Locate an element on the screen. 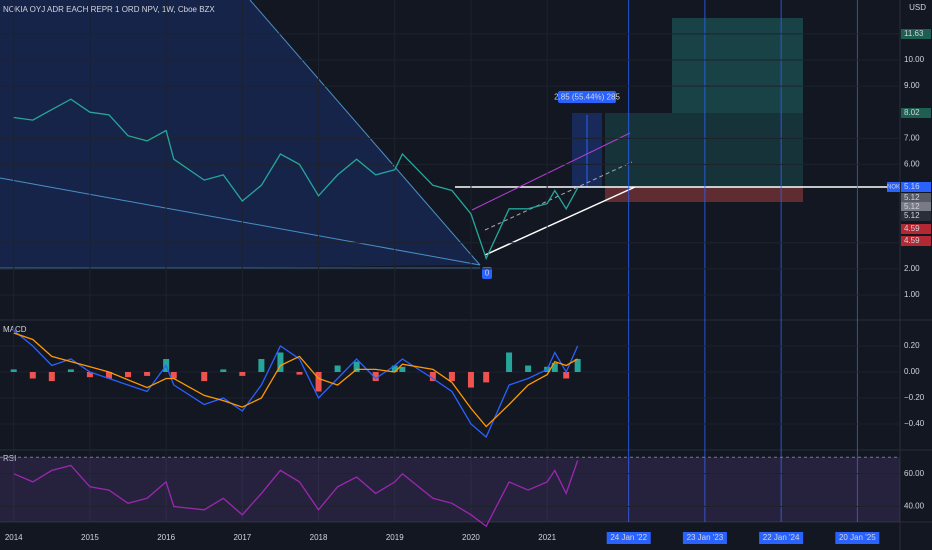 The width and height of the screenshot is (932, 550). y-tick-label: 0.00 is located at coordinates (912, 371).